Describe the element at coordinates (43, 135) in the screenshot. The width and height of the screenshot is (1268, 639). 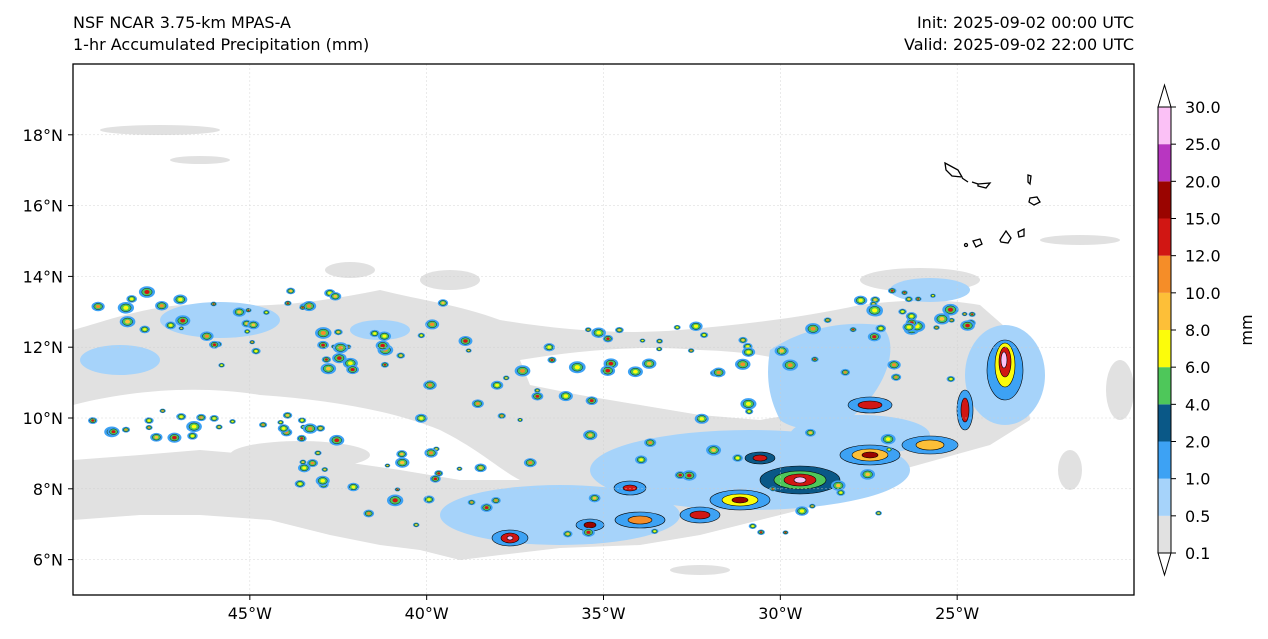
I see `lat-tick-label: 18°N` at that location.